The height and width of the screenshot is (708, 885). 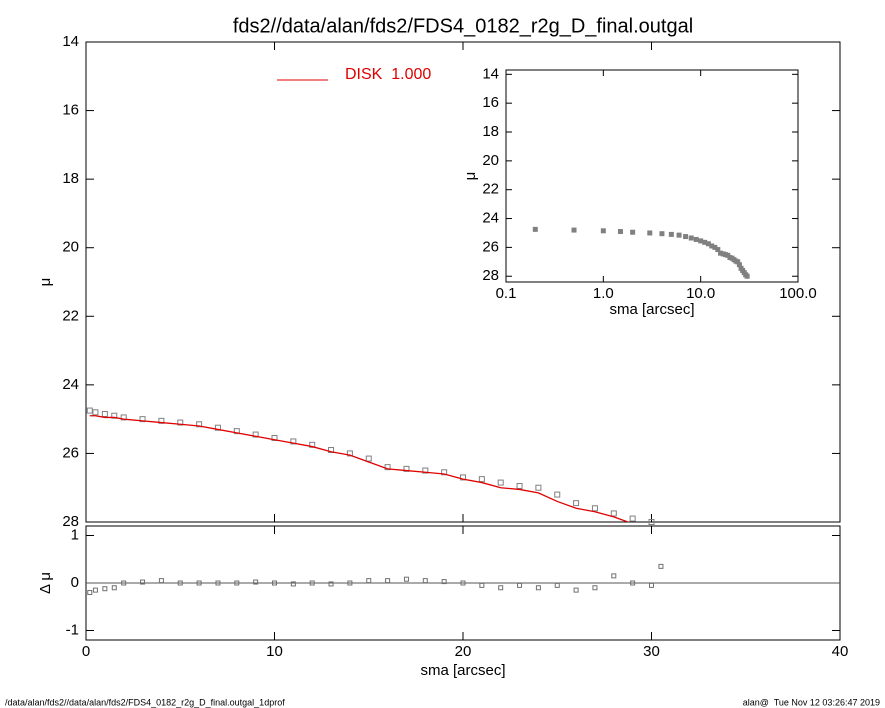 I want to click on x-tick-label: 10, so click(x=274, y=651).